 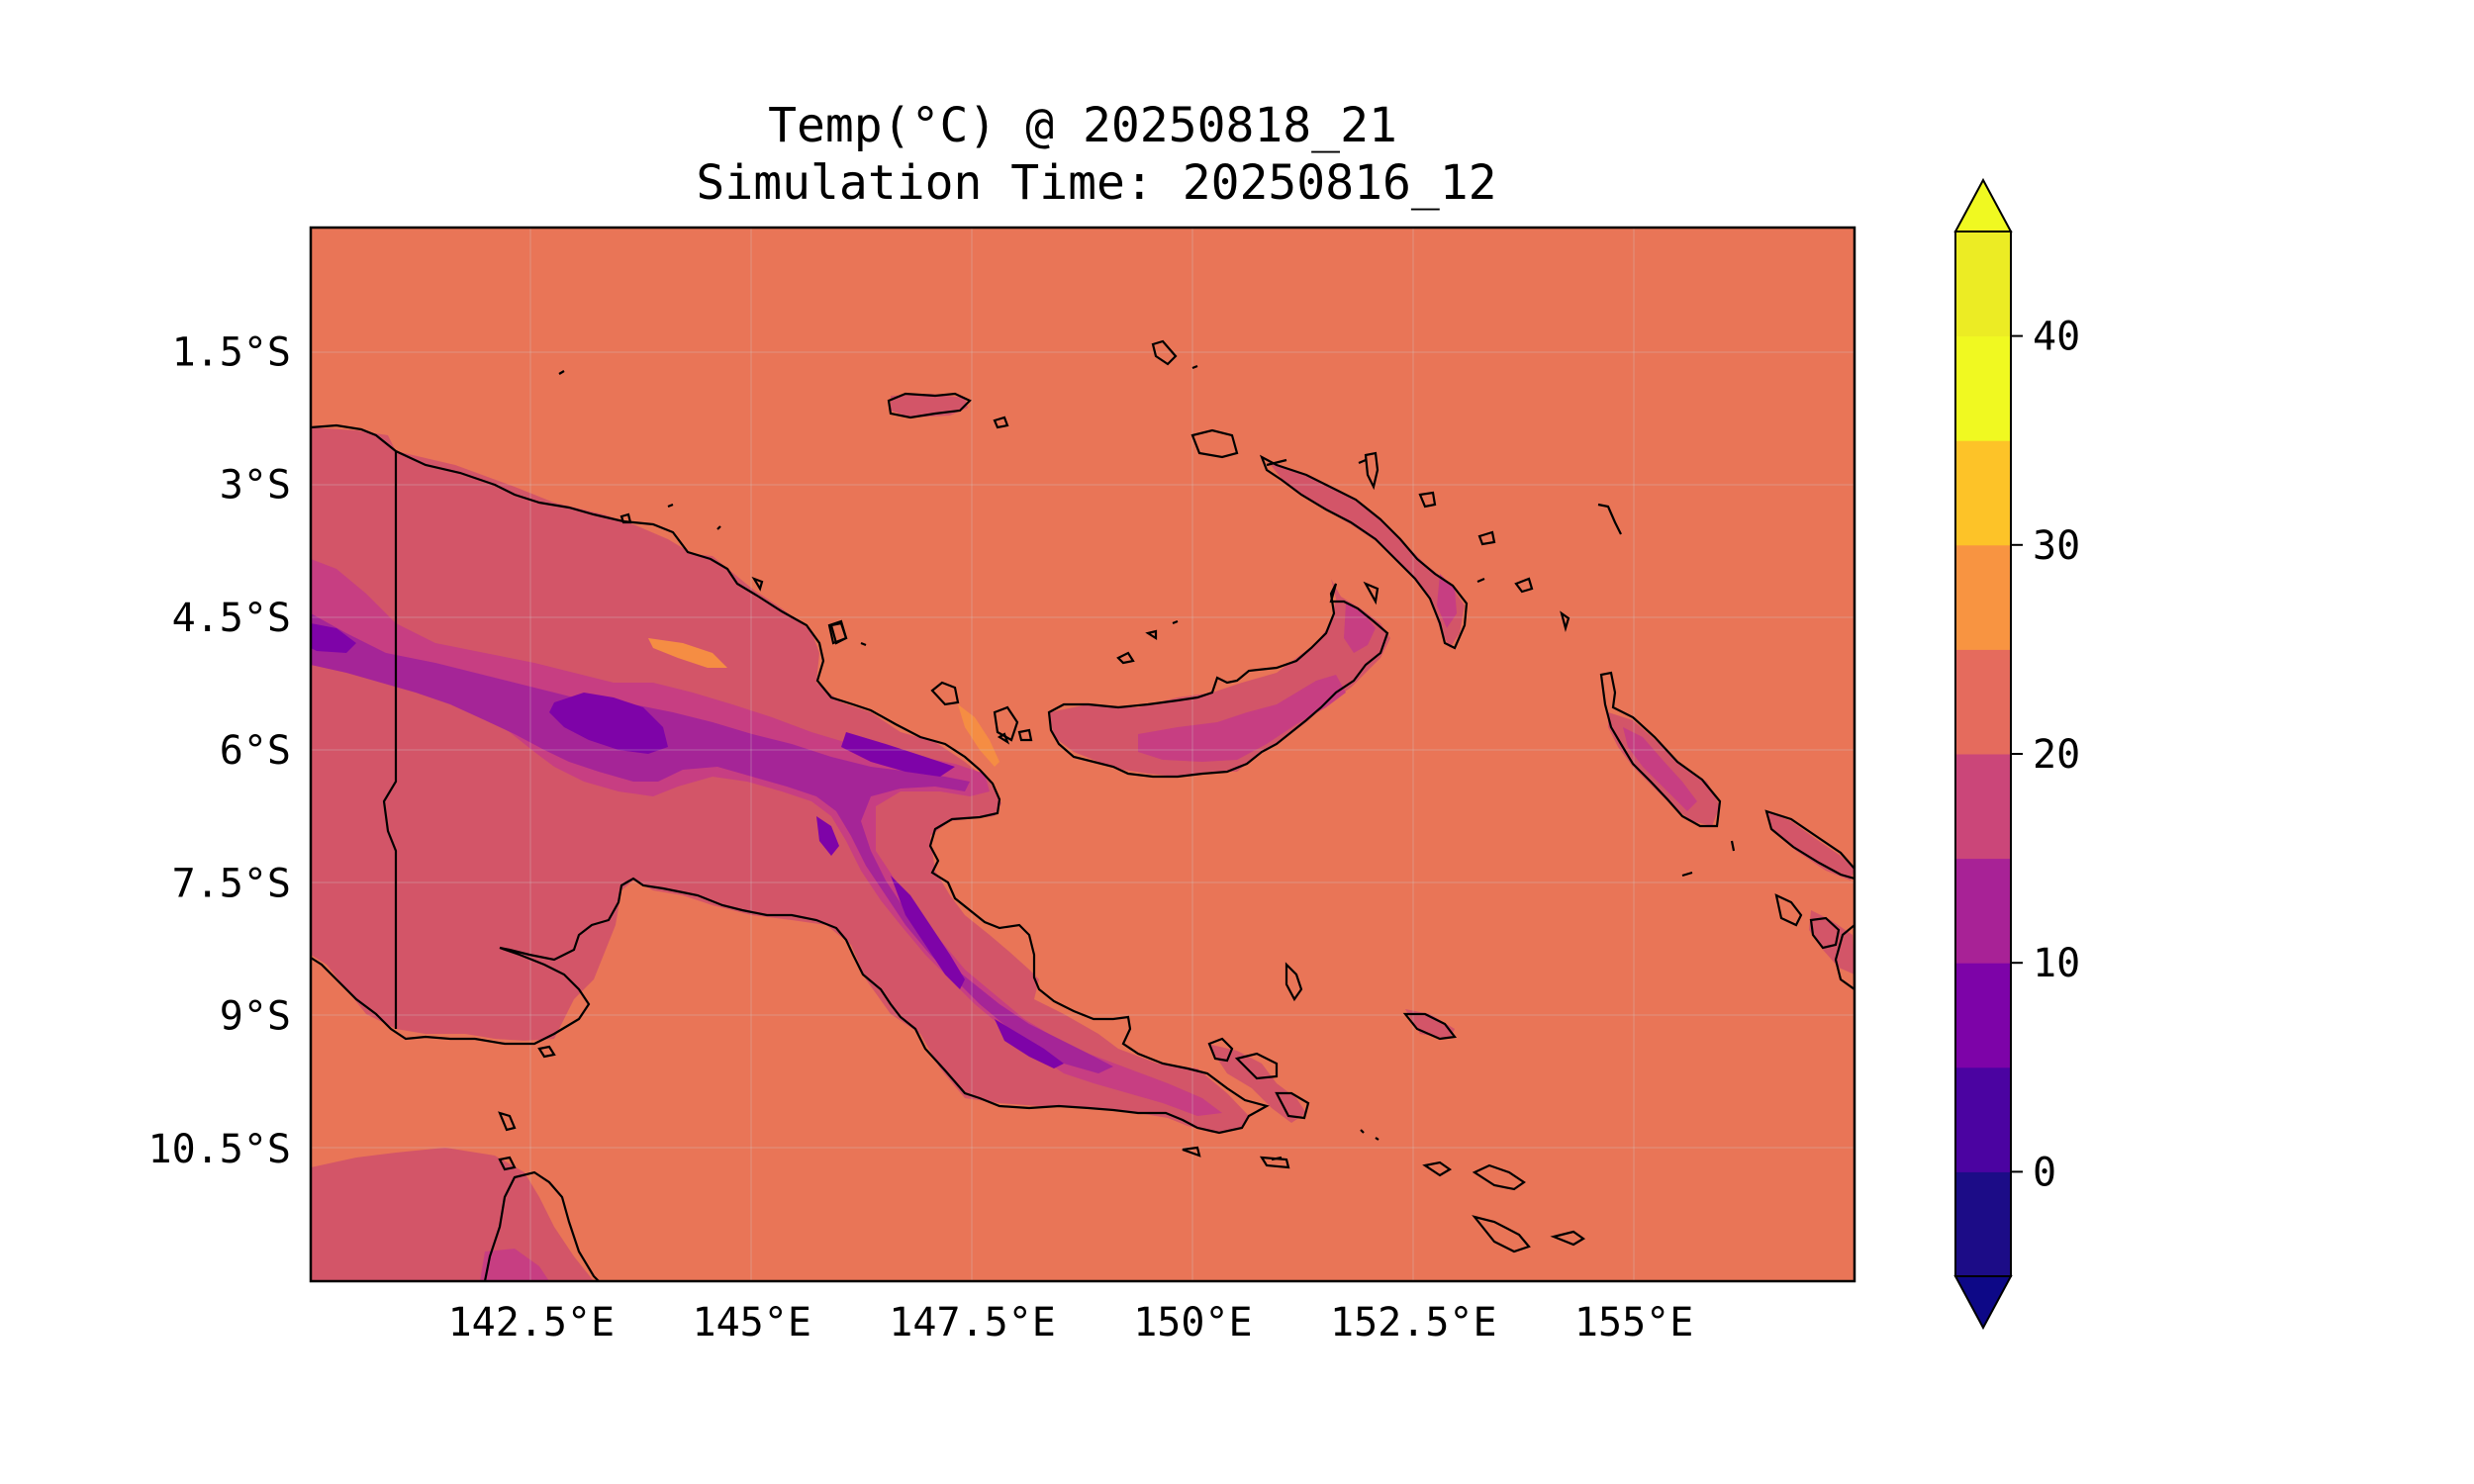 I want to click on new-ireland-coastline, so click(x=1364, y=552).